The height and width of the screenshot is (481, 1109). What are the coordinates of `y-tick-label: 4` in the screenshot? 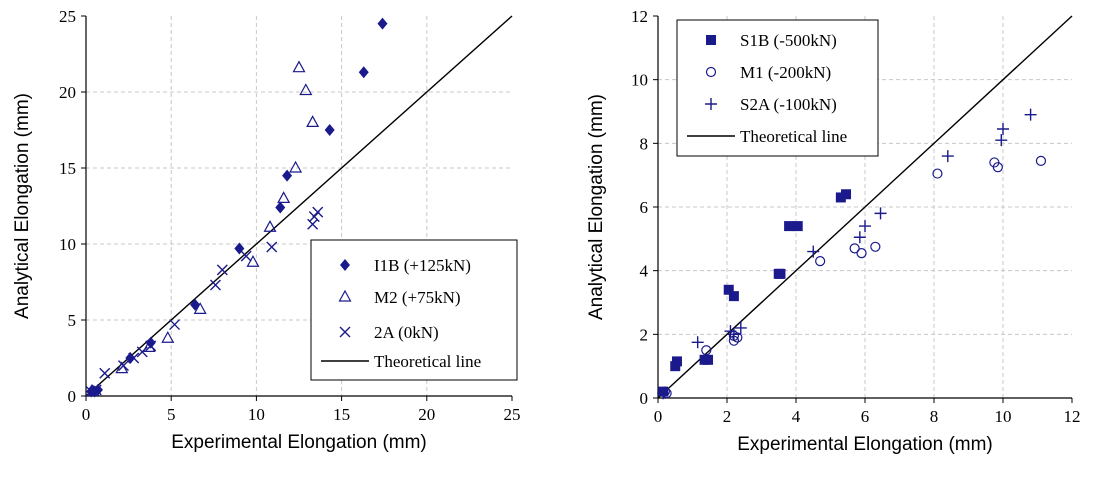 It's located at (644, 271).